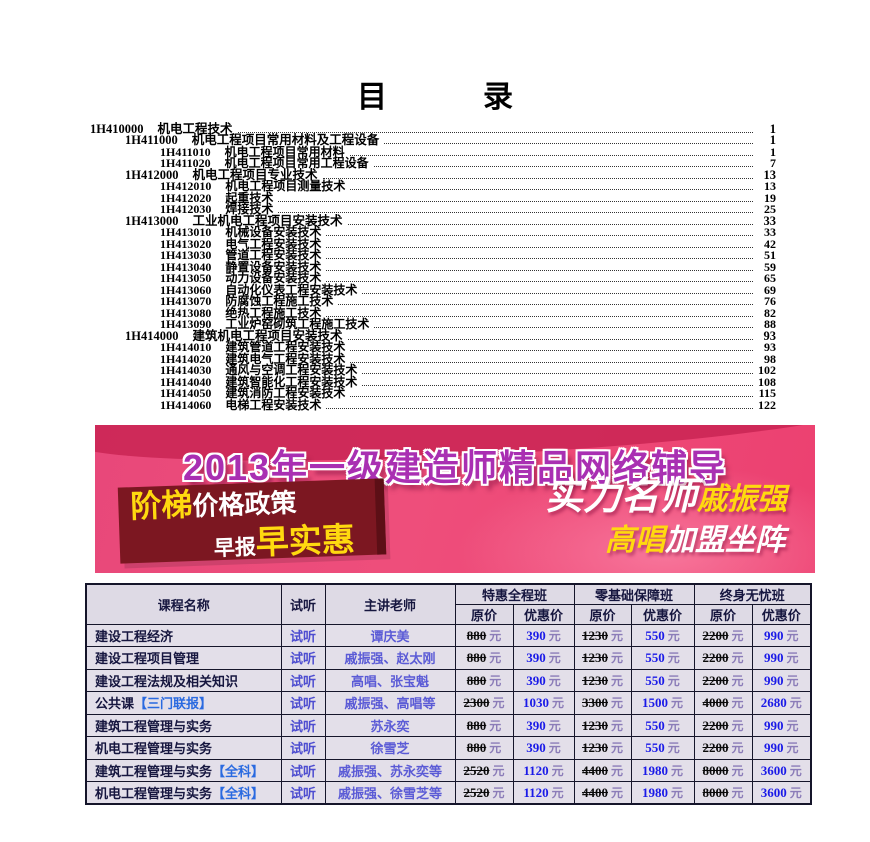 This screenshot has height=842, width=870. I want to click on toc-entry-page: 1, so click(773, 151).